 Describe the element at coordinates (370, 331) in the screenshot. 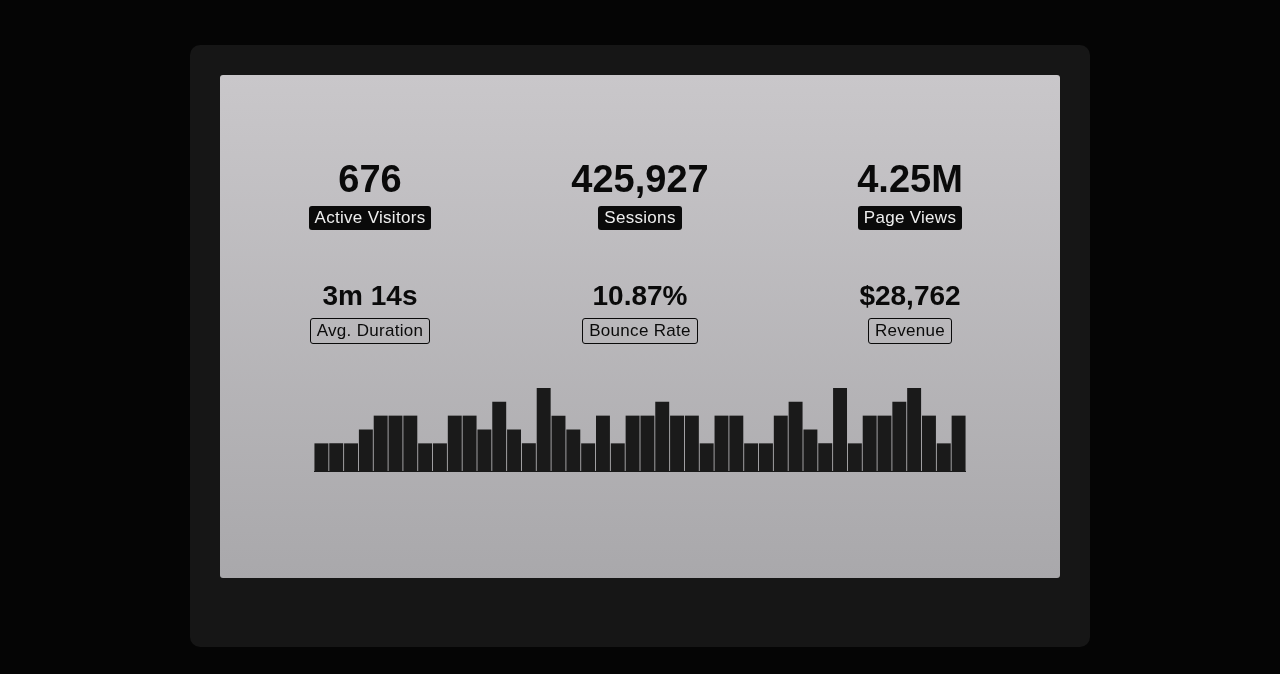

I see `text: Avg. Duration` at that location.